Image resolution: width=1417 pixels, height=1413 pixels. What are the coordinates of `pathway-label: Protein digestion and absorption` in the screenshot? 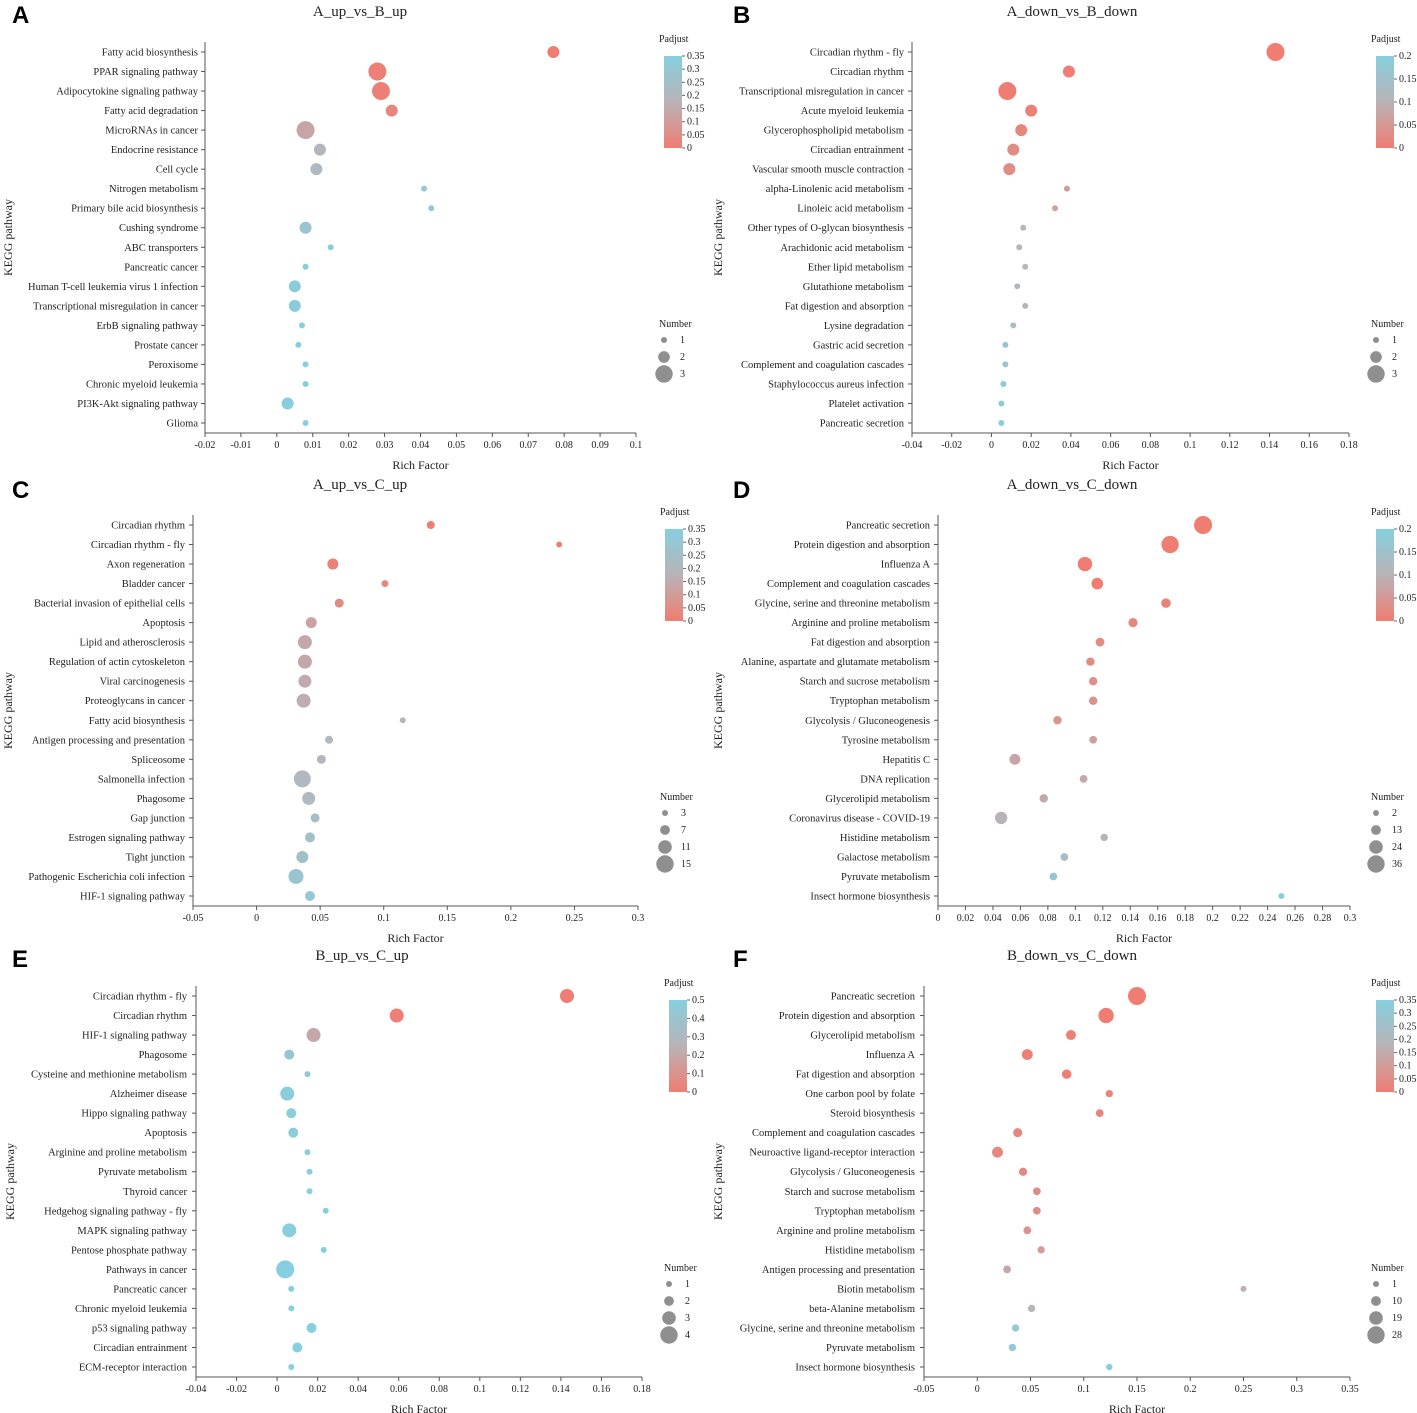 It's located at (862, 545).